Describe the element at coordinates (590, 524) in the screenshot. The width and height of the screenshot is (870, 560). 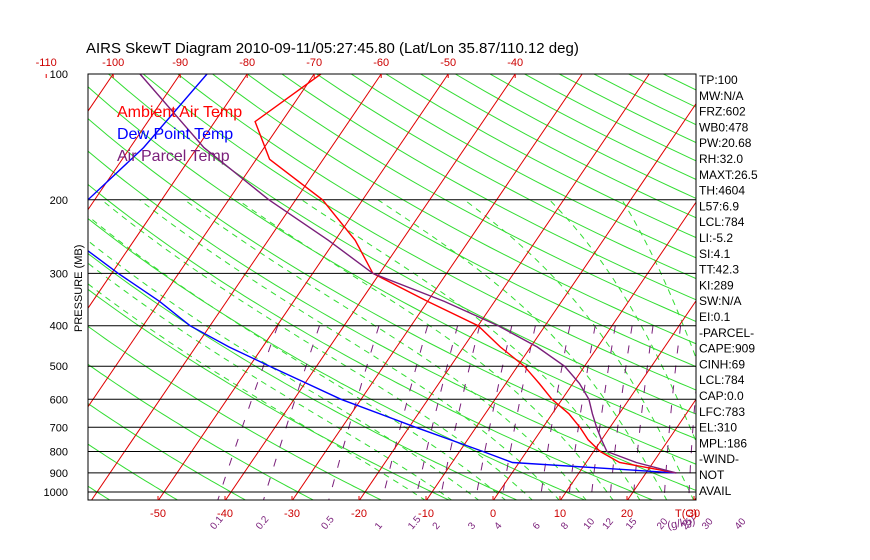
I see `mixing-ratio-tick-label: 10` at that location.